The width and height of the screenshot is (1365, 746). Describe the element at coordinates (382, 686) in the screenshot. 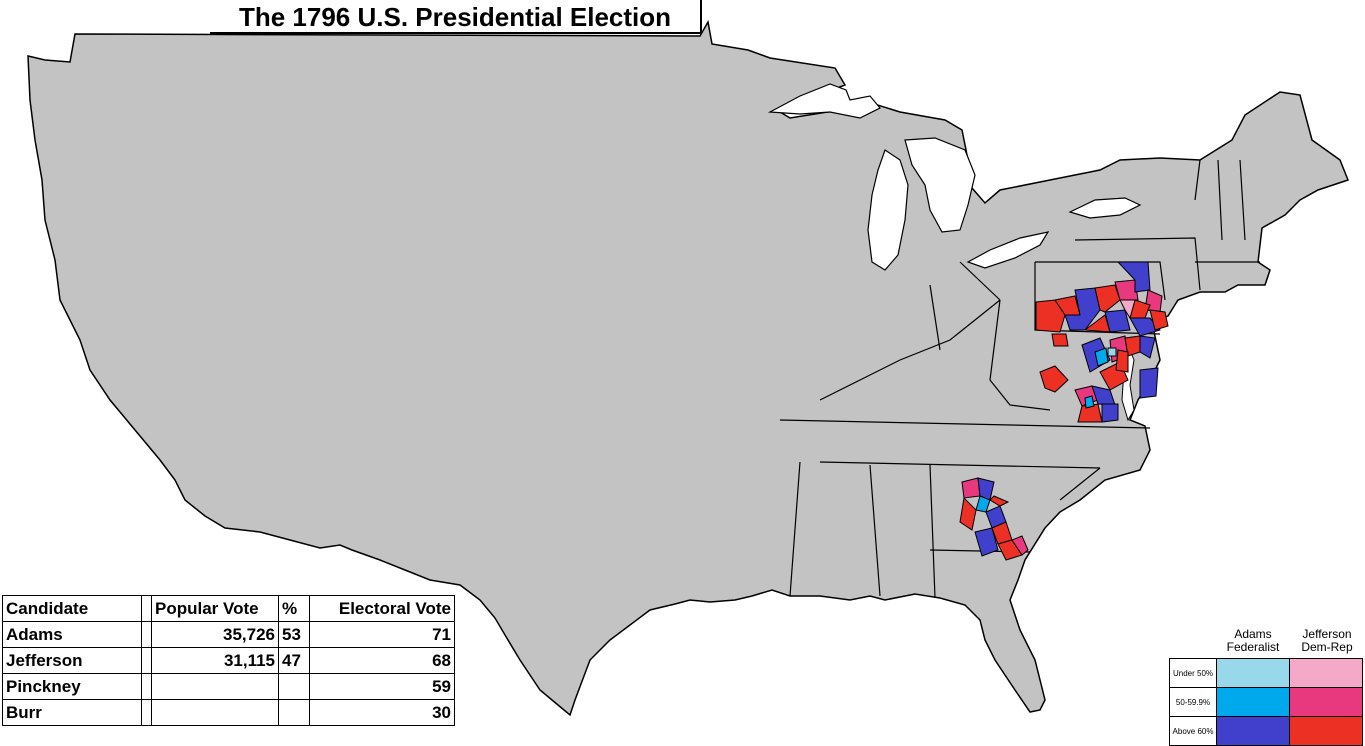

I see `electoral-vote: 59` at that location.